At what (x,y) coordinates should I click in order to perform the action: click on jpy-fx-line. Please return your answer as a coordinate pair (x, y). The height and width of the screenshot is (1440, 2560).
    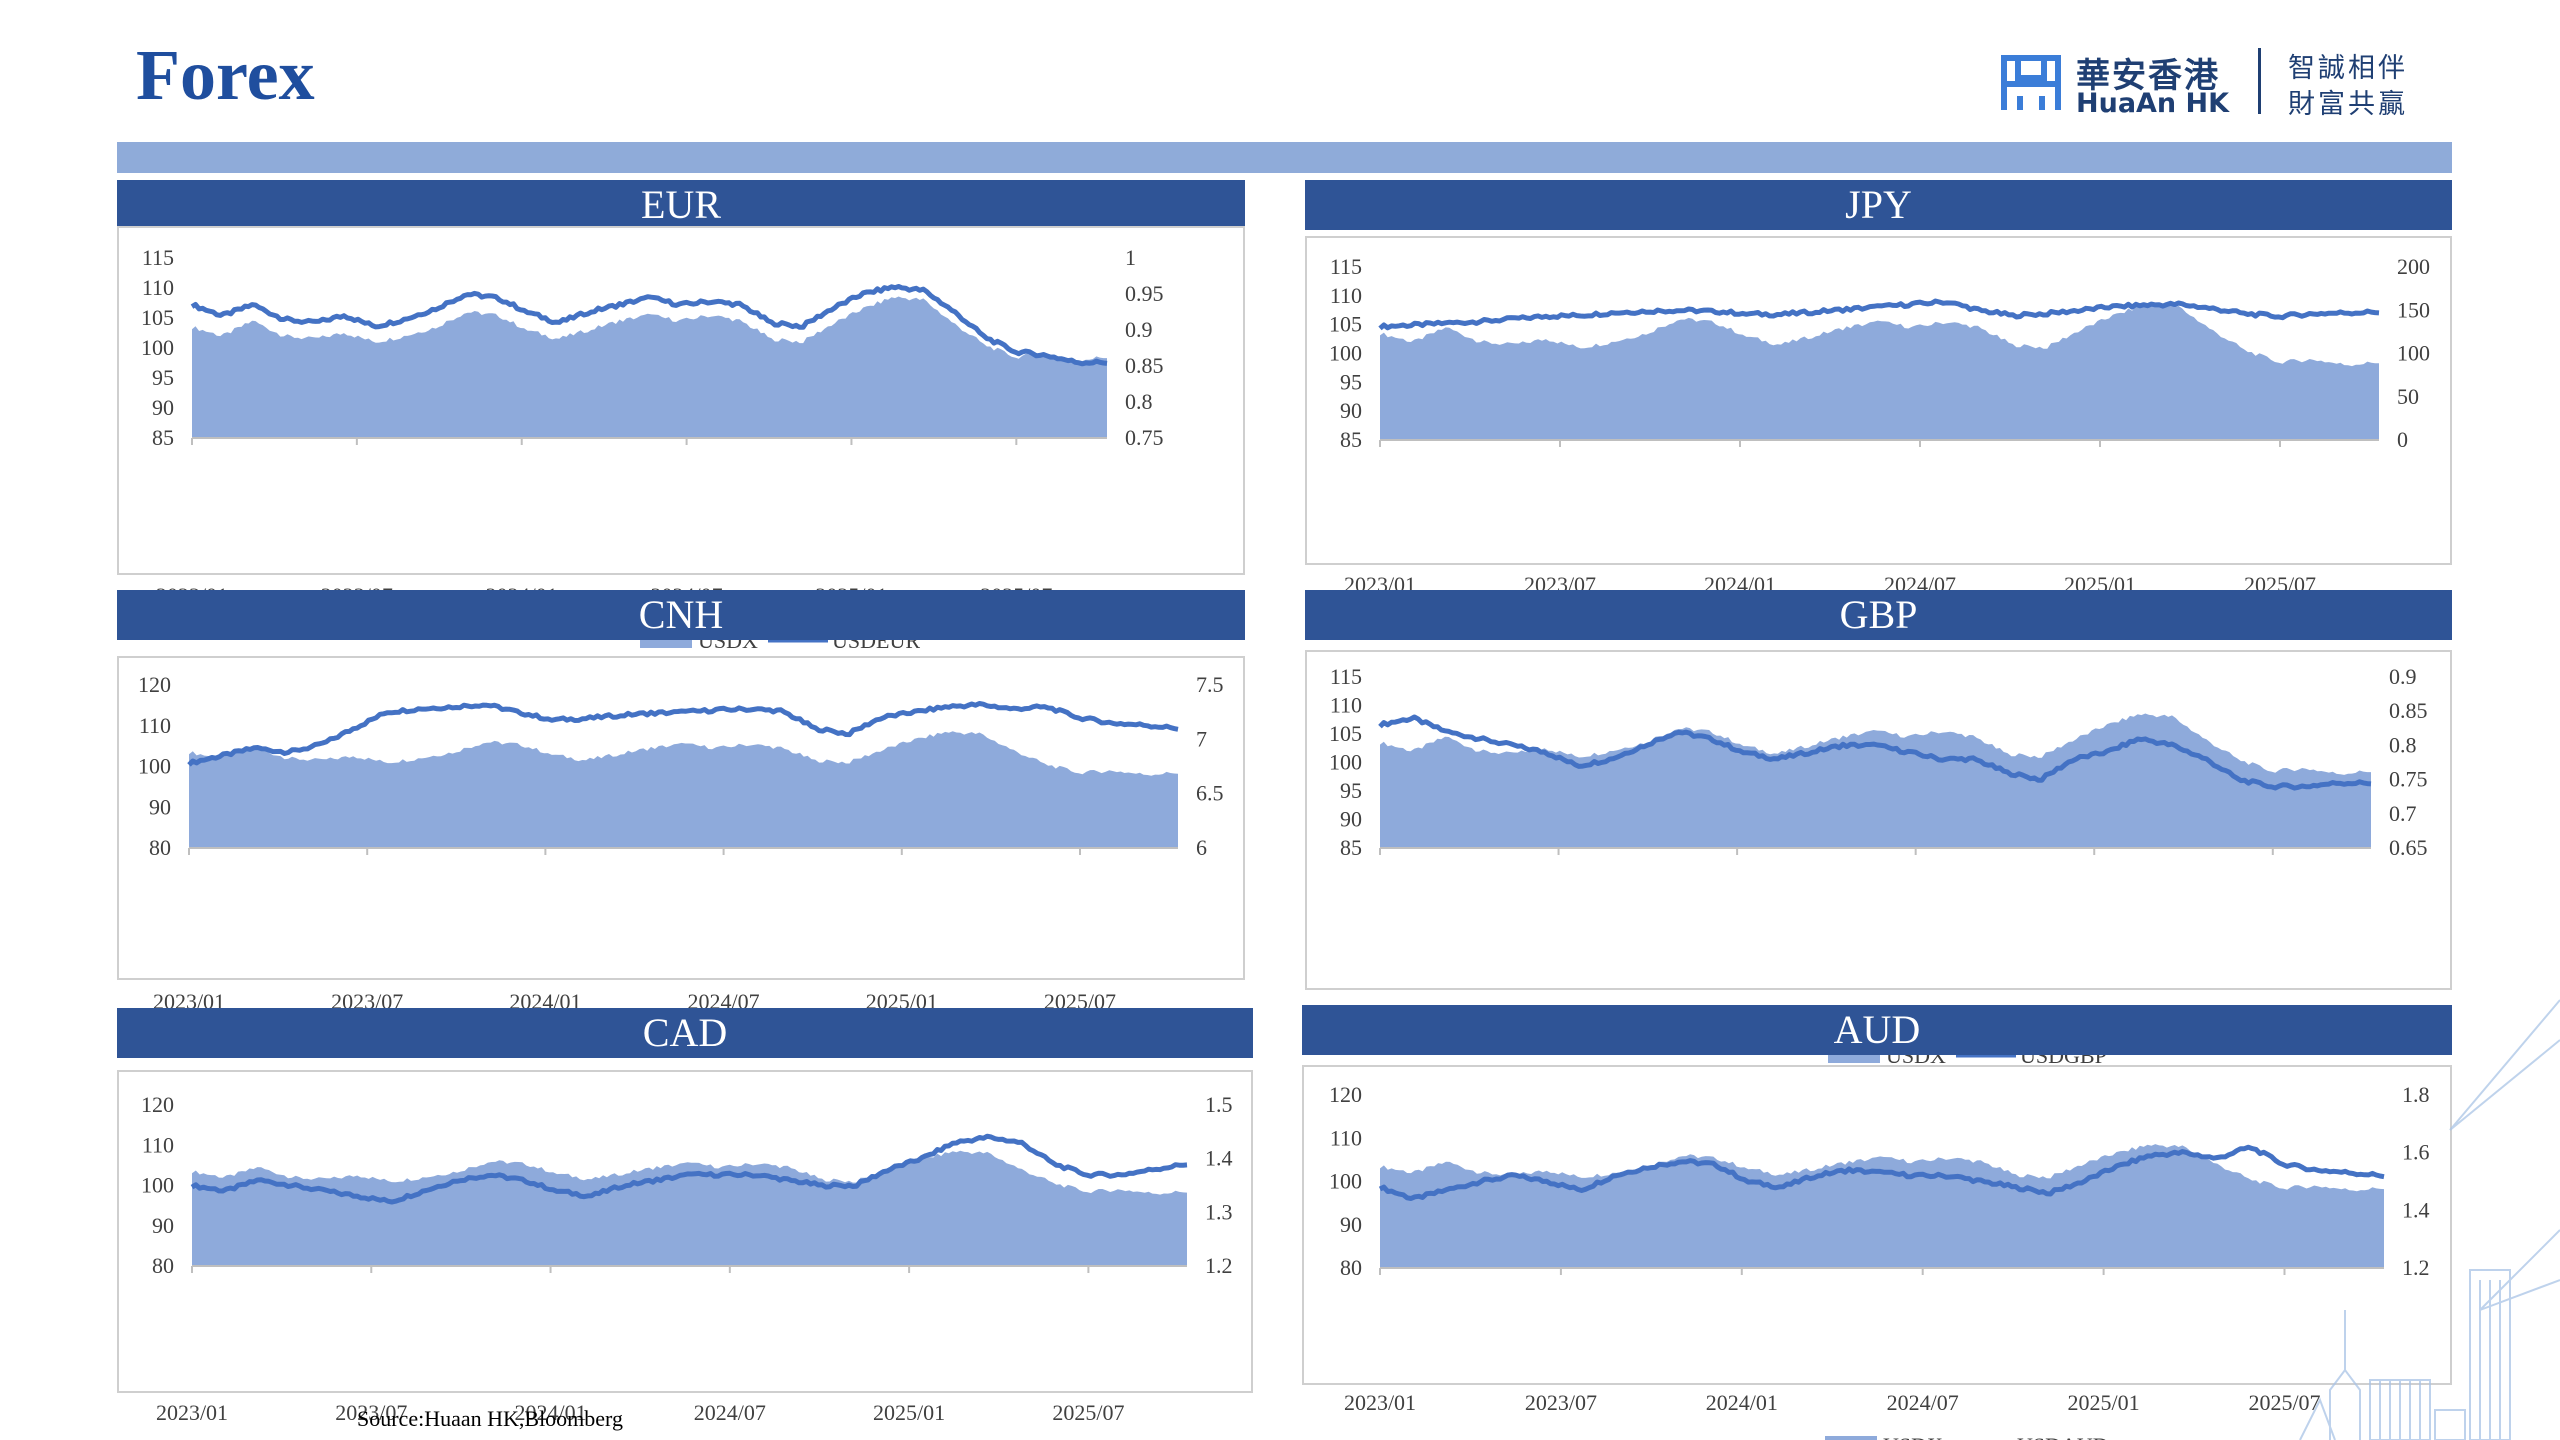
    Looking at the image, I should click on (1879, 314).